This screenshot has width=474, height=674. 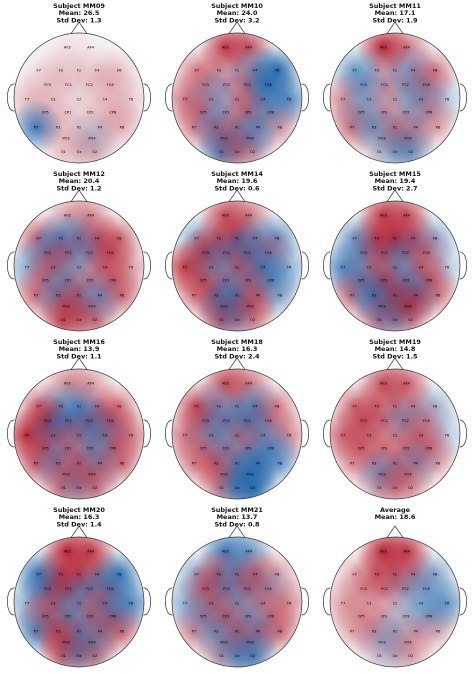 I want to click on panel-title-line: Std Dev: 0.8, so click(x=237, y=524).